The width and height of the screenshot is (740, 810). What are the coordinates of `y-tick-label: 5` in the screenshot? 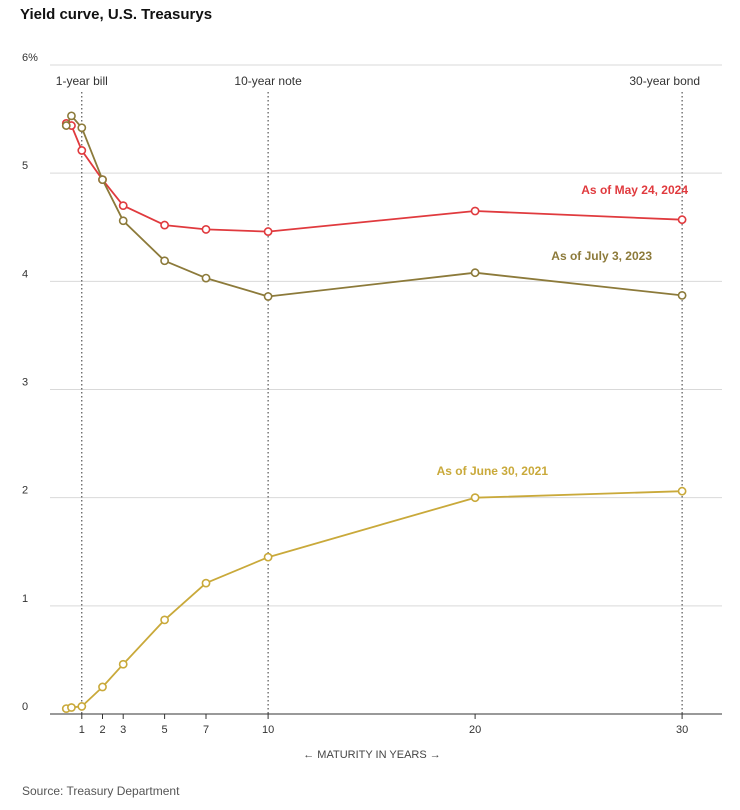 It's located at (25, 166).